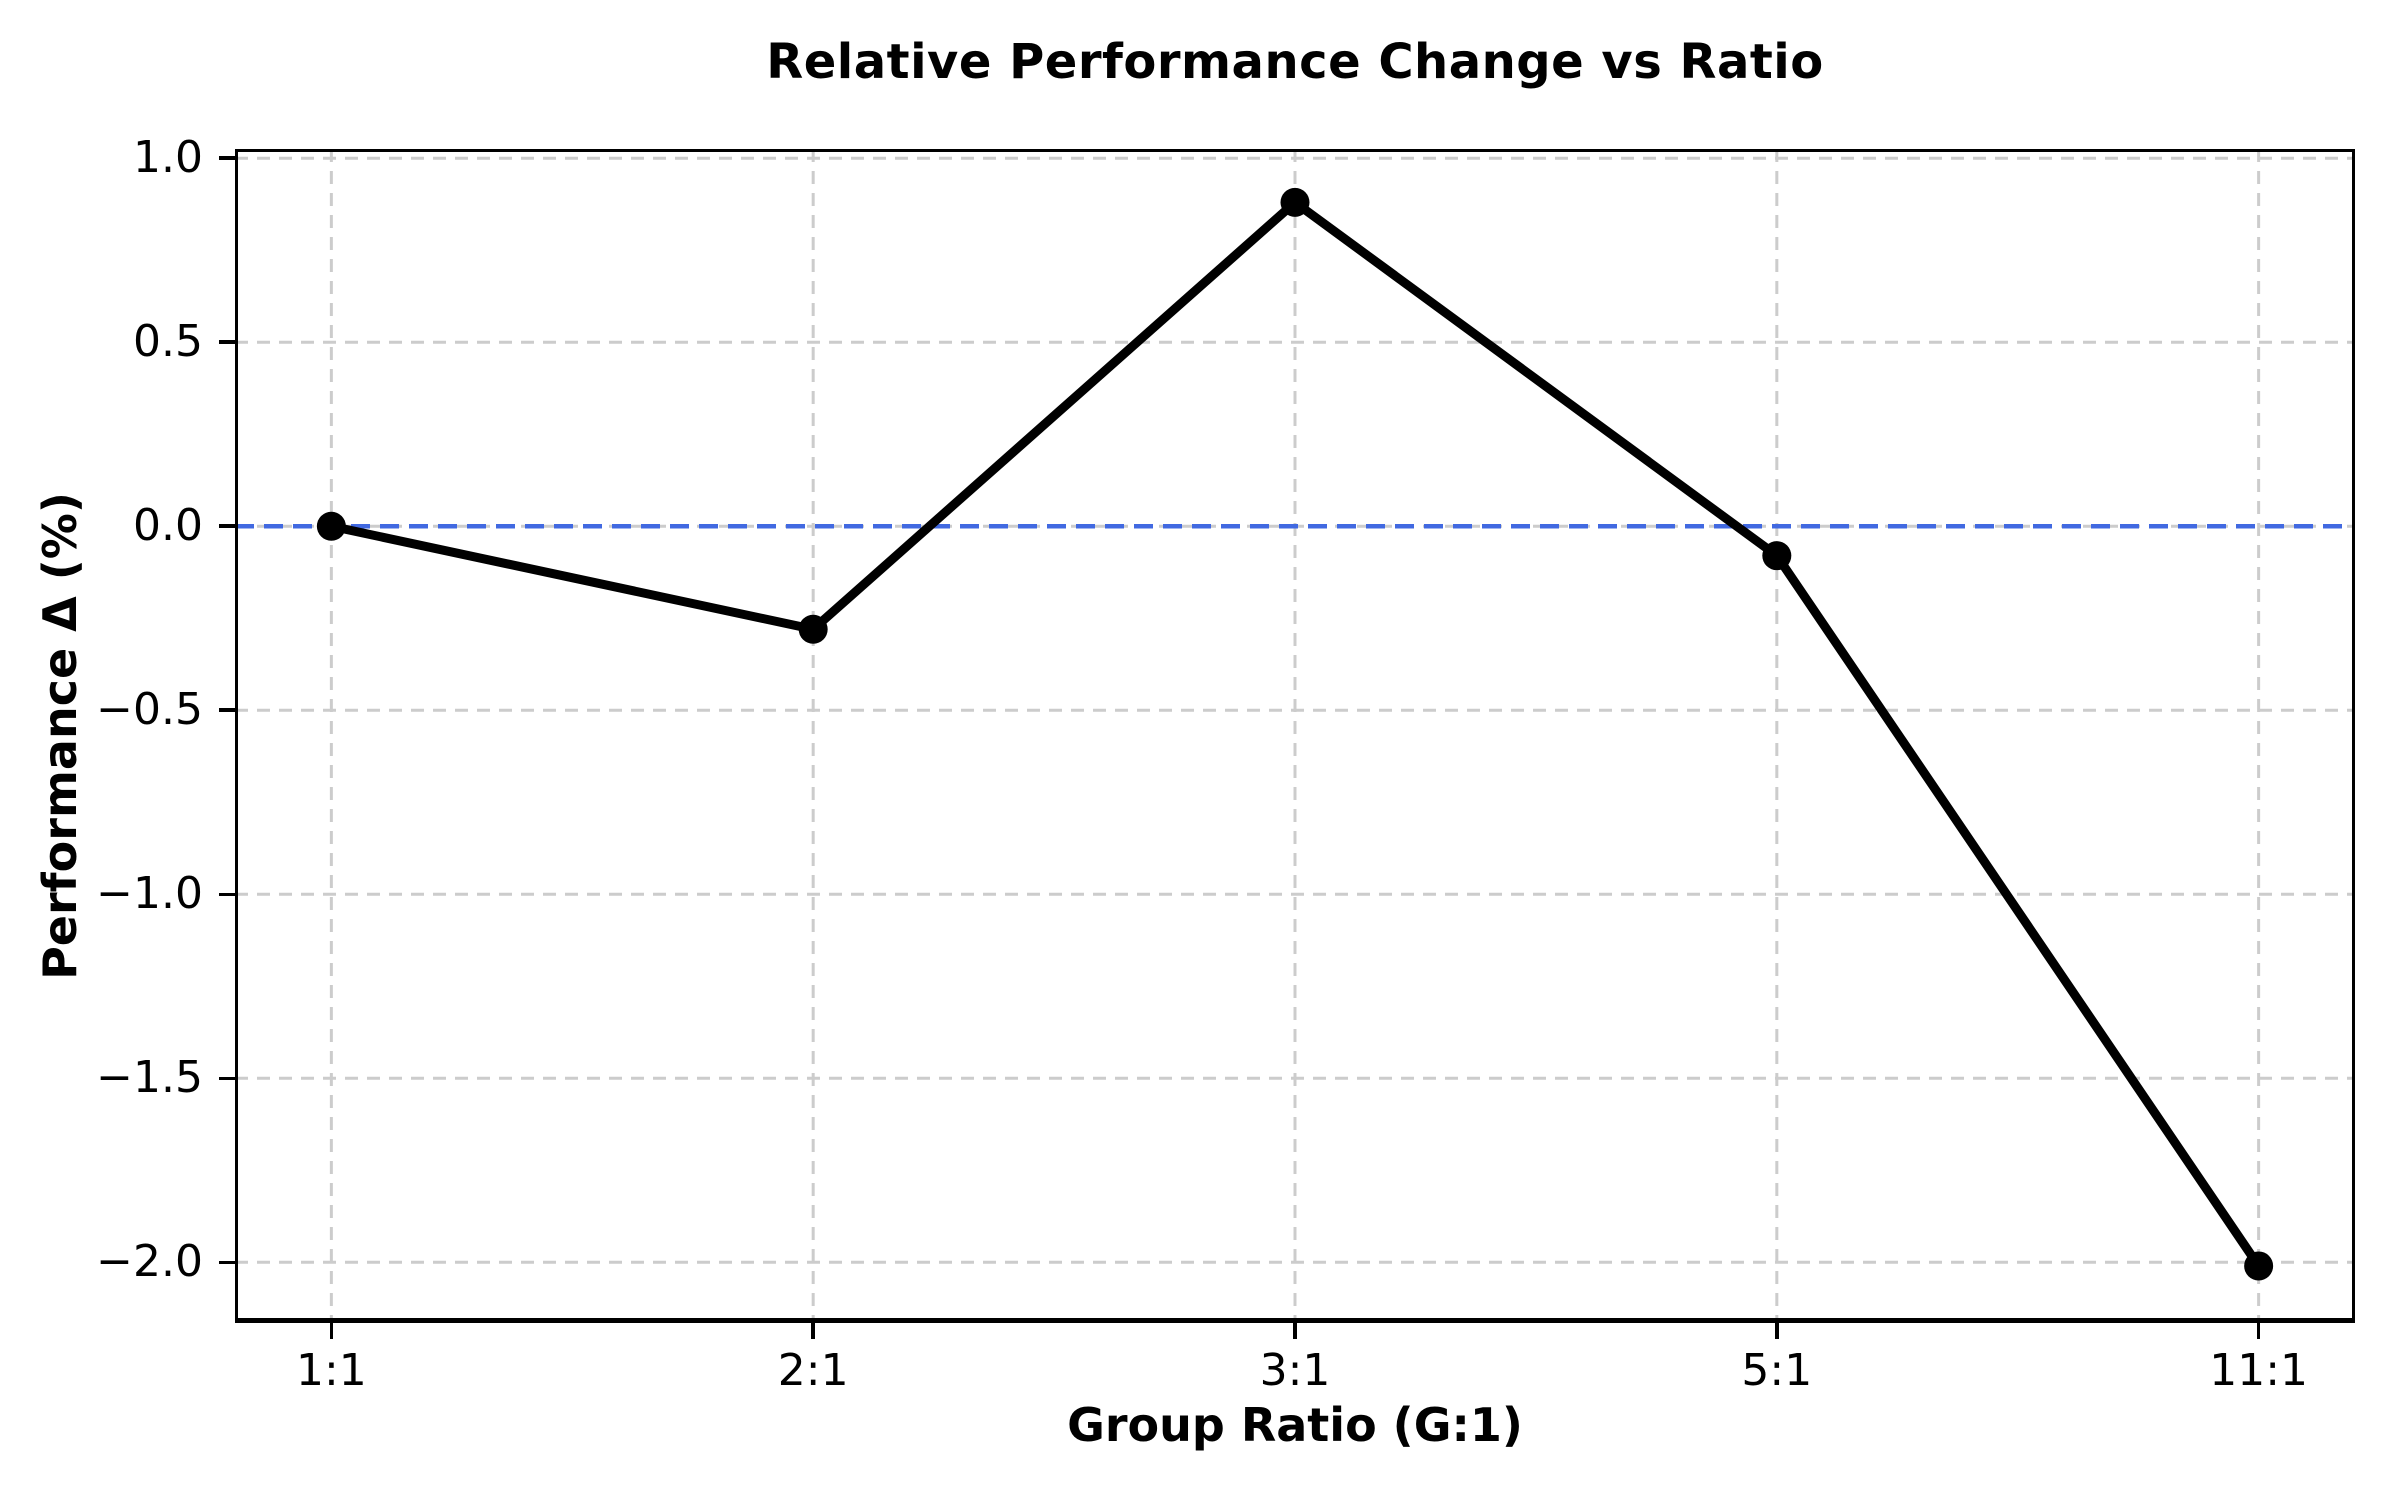 Image resolution: width=2400 pixels, height=1500 pixels. Describe the element at coordinates (1777, 1370) in the screenshot. I see `x-tick-label: 5:1` at that location.